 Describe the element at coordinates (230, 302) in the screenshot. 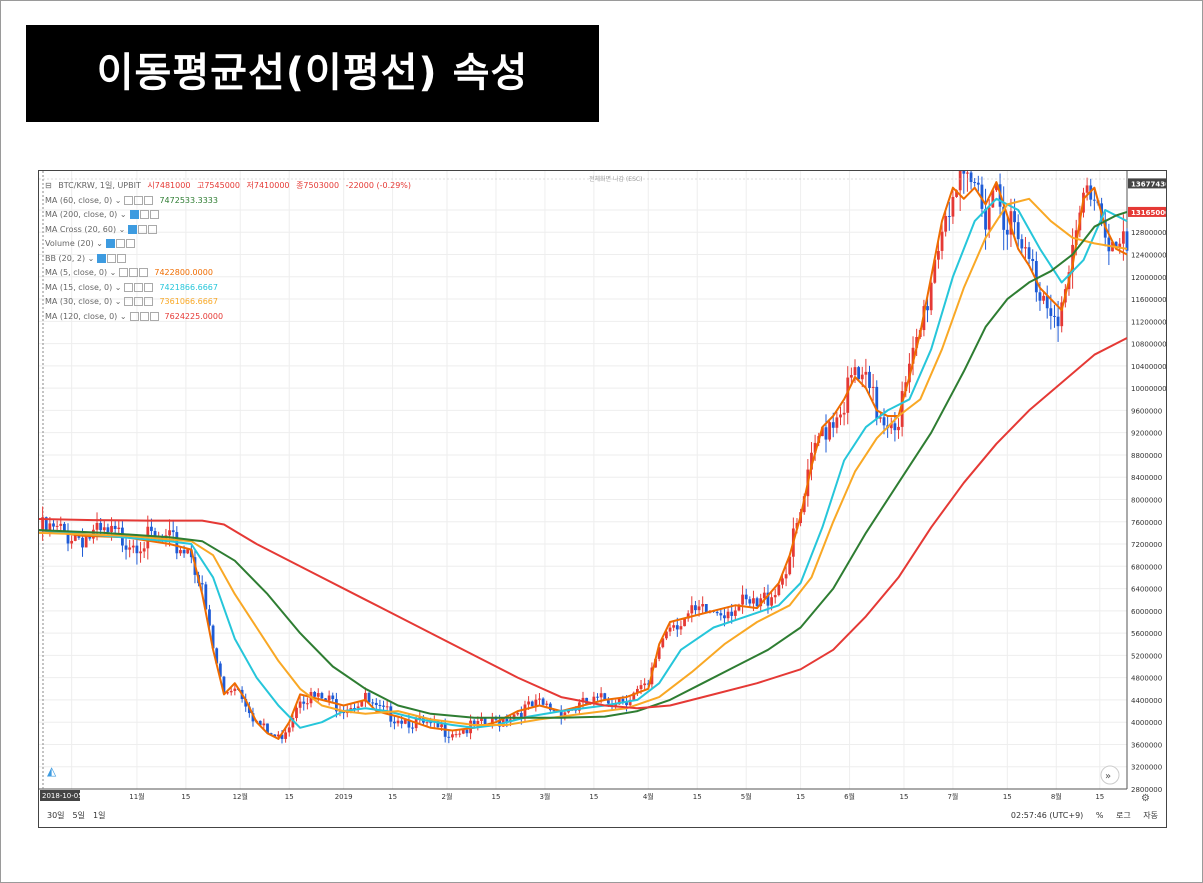

I see `legend-row: MA (30, close, 0) ⌄ 7361066.6667` at that location.